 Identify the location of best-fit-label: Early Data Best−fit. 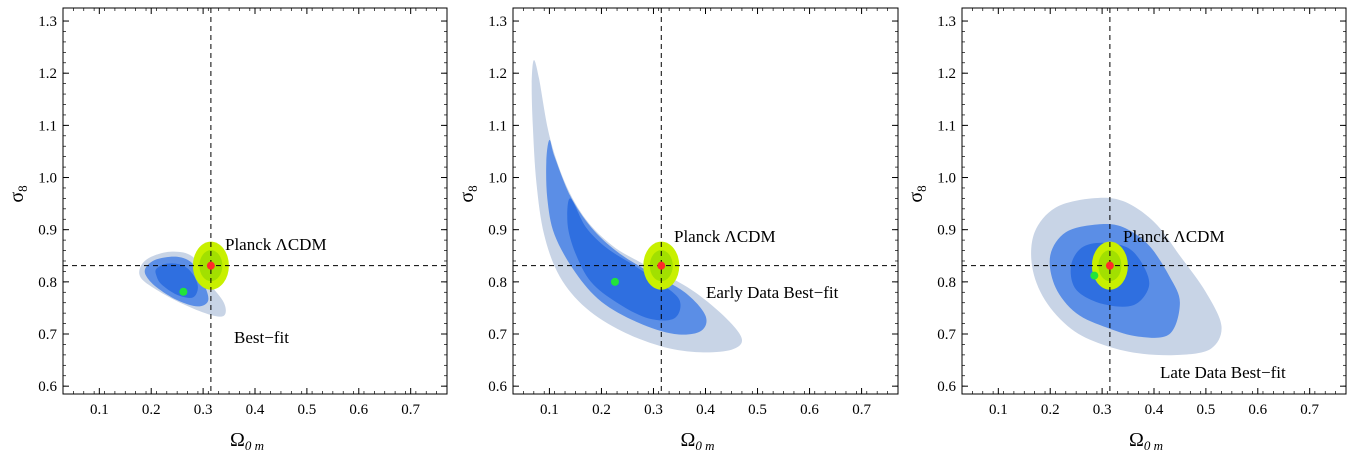
(772, 292).